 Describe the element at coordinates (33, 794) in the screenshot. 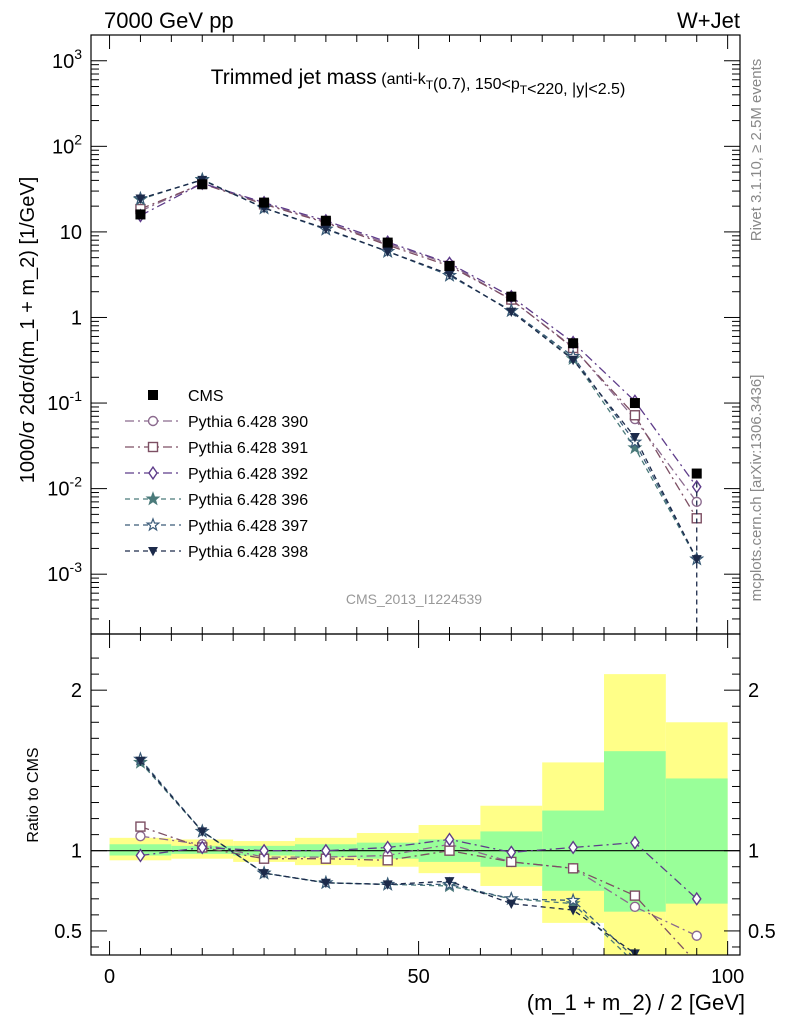

I see `y-axis-label-ratio: Ratio to CMS` at that location.